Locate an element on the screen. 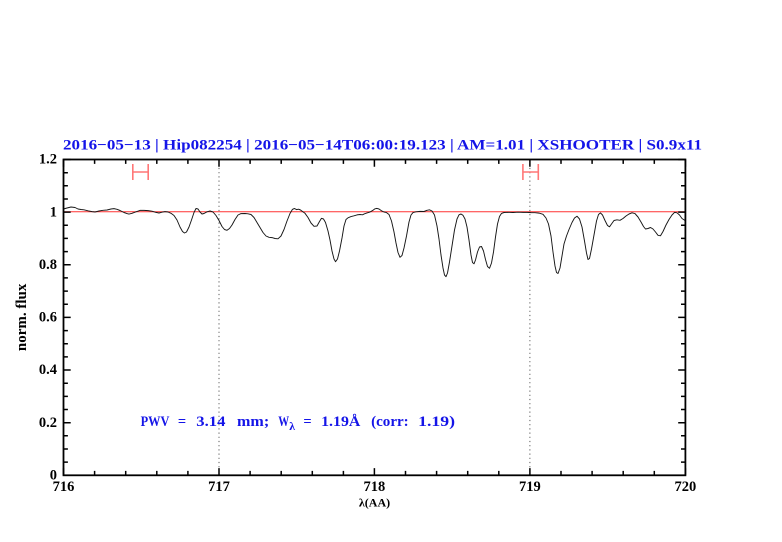  svg-text: 716 is located at coordinates (64, 487).